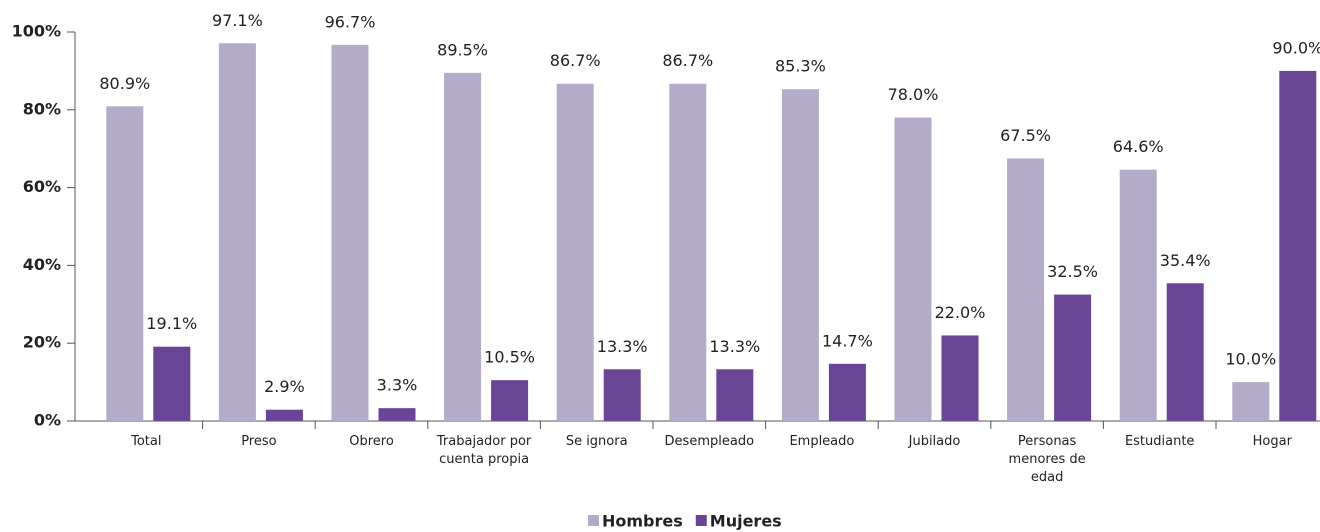 The height and width of the screenshot is (532, 1320). I want to click on x-tick-label: Jubilado, so click(934, 441).